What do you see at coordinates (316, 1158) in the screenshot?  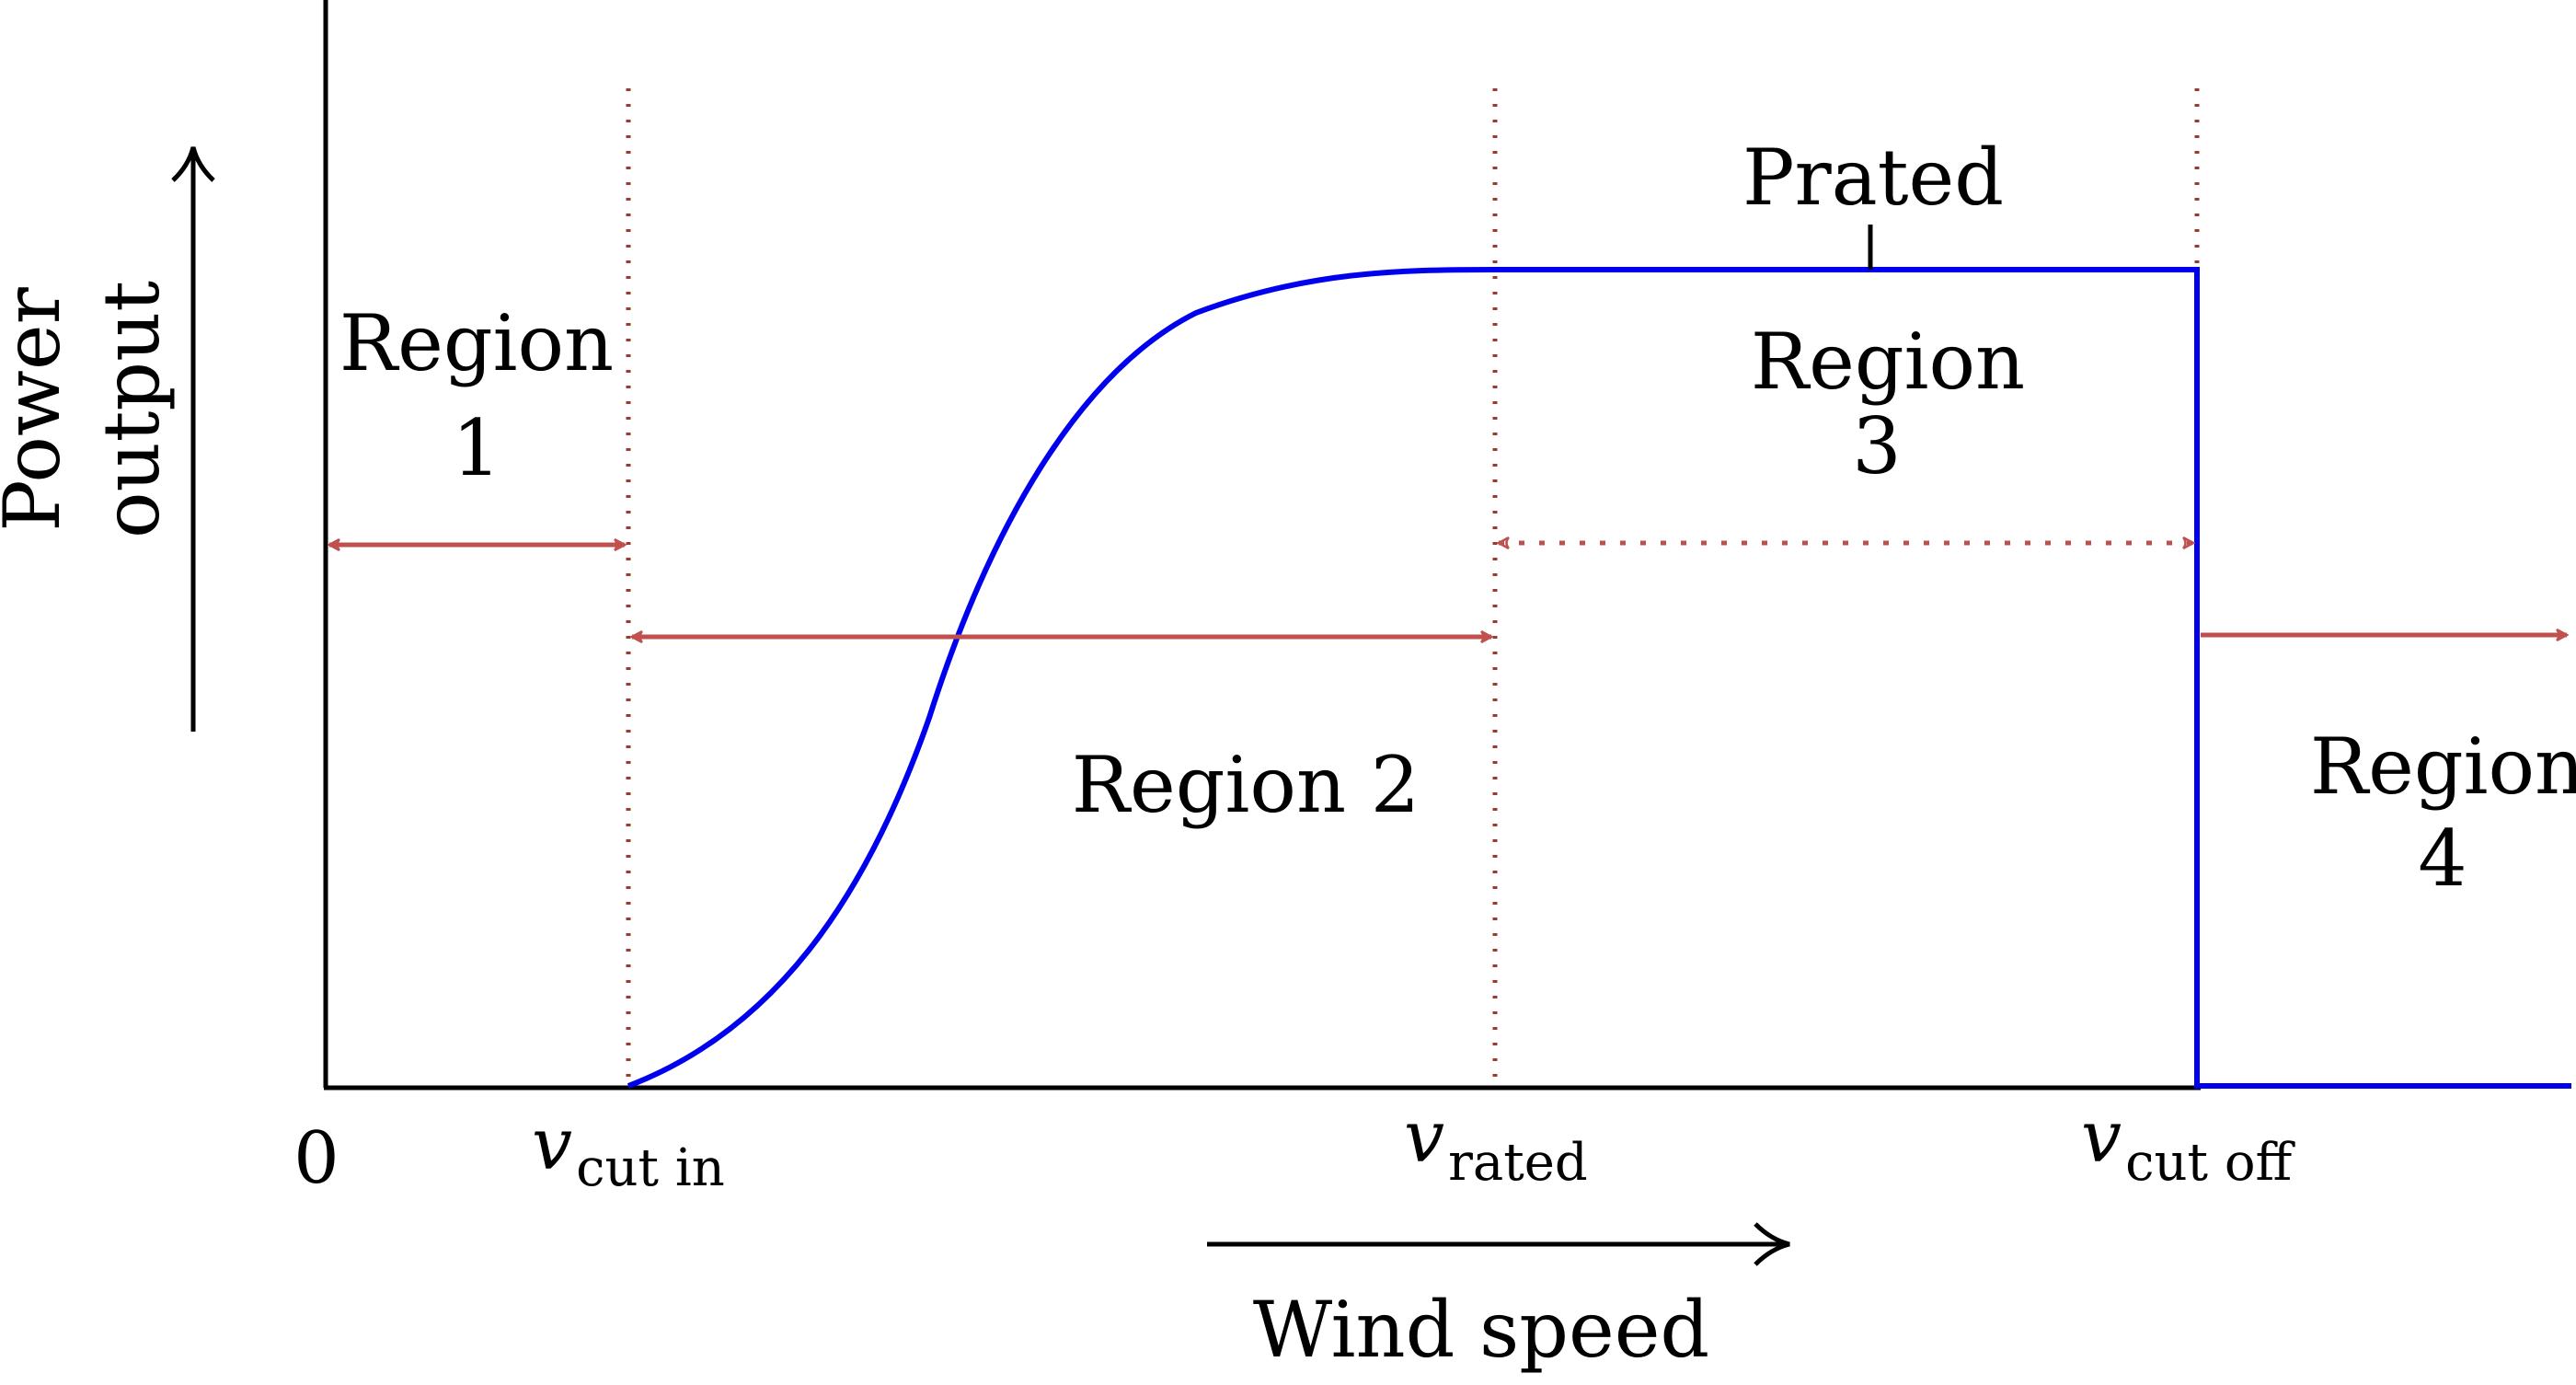 I see `origin-label: 0` at bounding box center [316, 1158].